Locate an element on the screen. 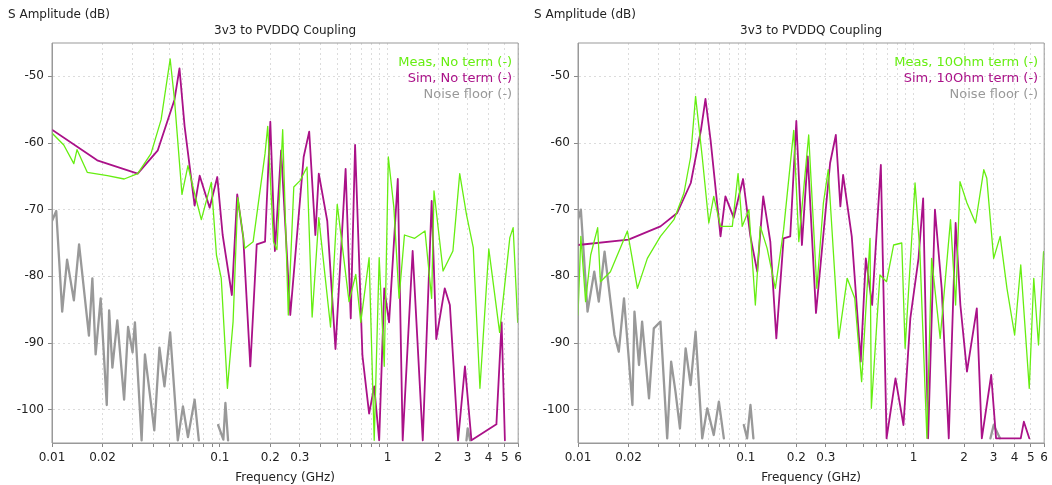  text: Meas, 10Ohm term (-) is located at coordinates (966, 62).